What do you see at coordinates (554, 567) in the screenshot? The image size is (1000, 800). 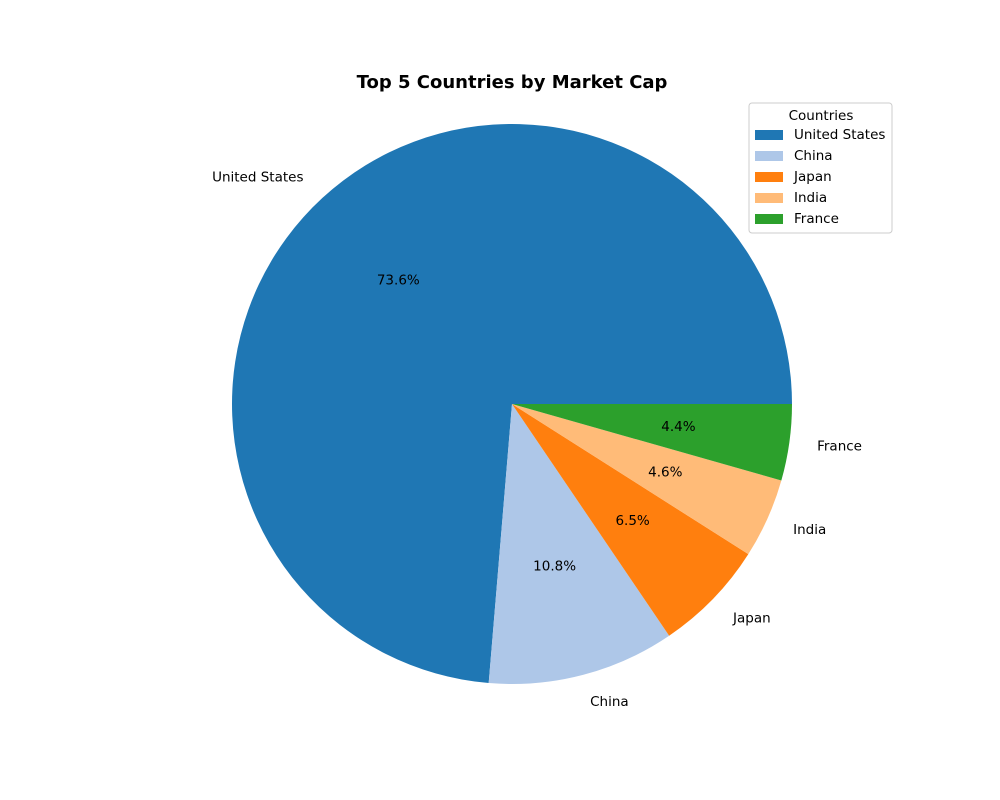 I see `percent-label-china: 10.8%` at bounding box center [554, 567].